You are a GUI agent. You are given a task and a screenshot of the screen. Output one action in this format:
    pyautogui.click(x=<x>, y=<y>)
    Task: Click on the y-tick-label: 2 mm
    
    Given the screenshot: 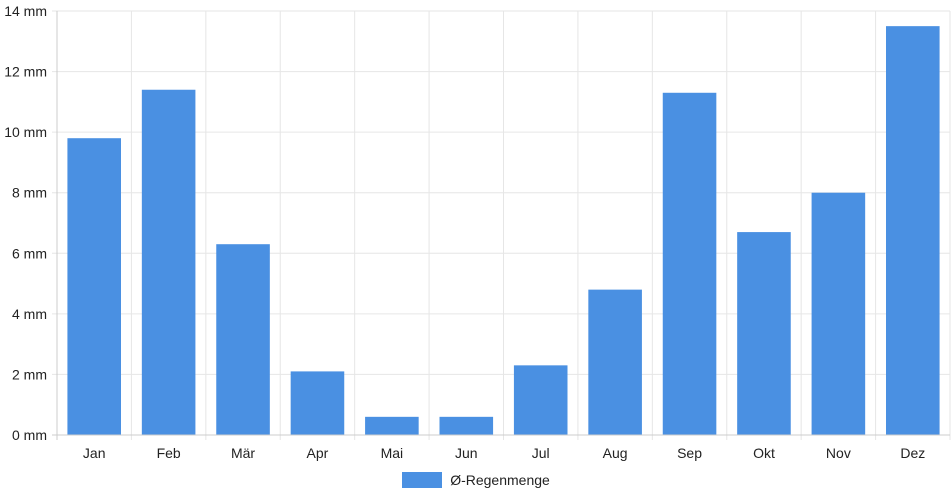 What is the action you would take?
    pyautogui.click(x=29, y=374)
    